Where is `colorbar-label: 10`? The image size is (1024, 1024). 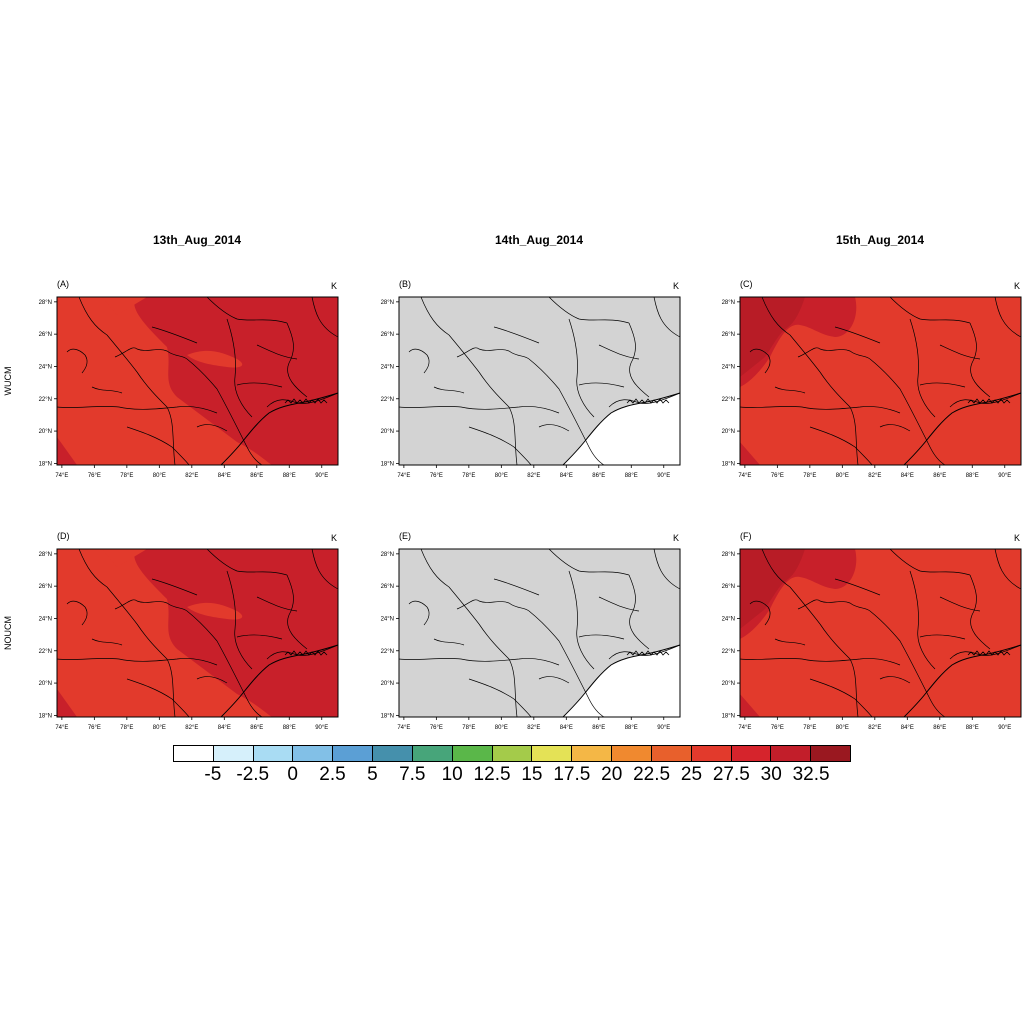
colorbar-label: 10 is located at coordinates (452, 774).